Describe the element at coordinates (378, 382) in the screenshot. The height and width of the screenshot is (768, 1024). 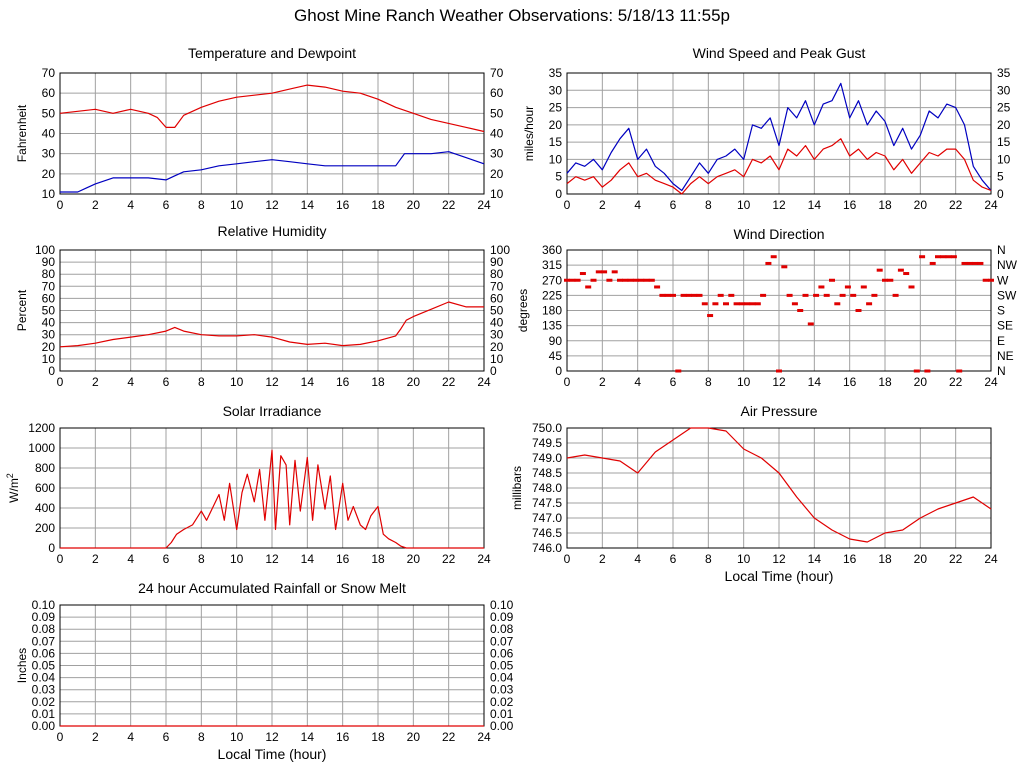
I see `rh-xtick-label: 18` at that location.